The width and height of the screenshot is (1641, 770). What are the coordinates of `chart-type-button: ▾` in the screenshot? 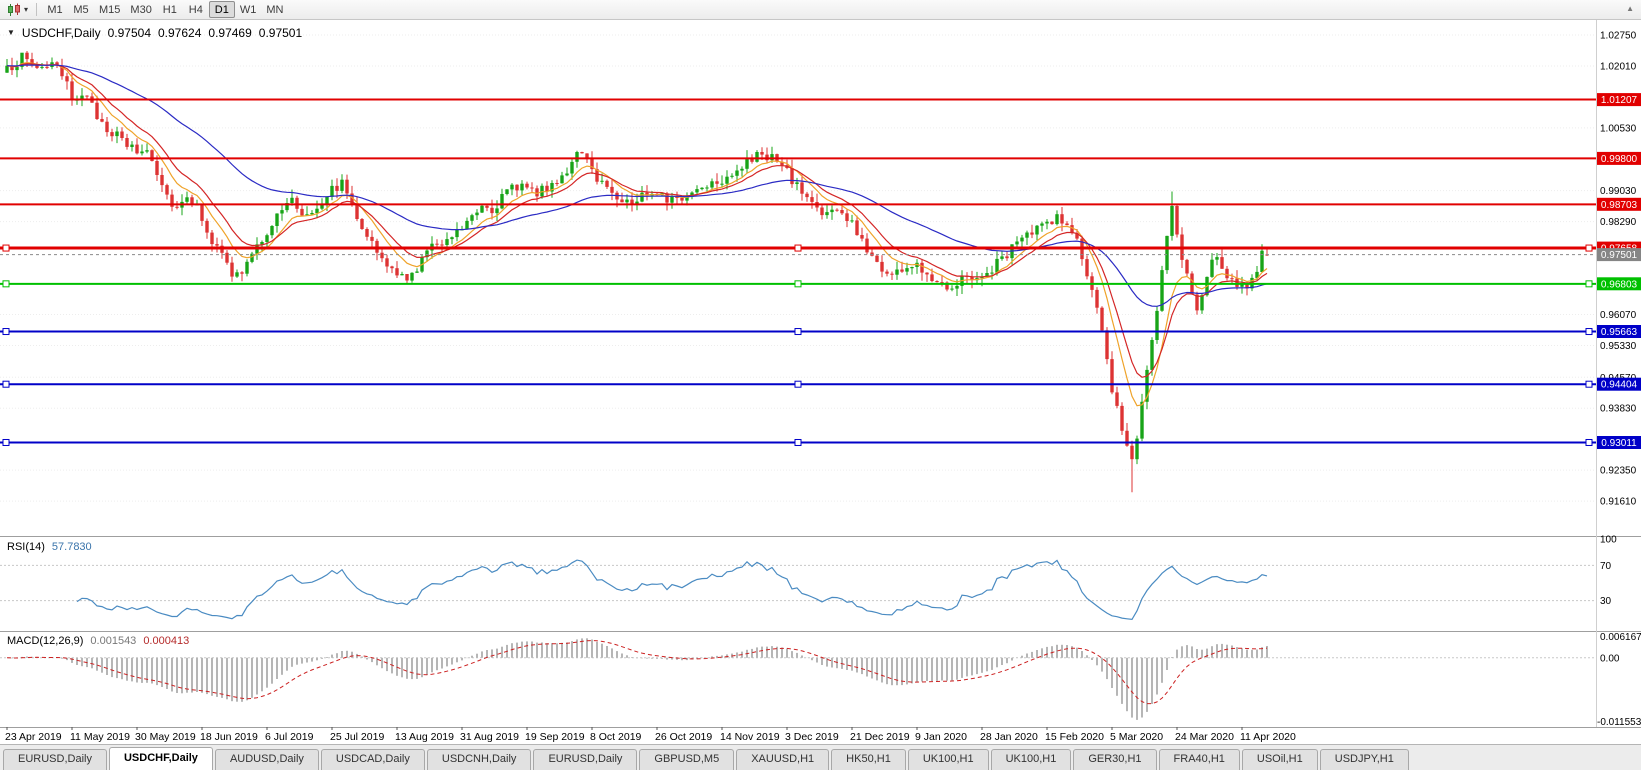 It's located at (17, 10).